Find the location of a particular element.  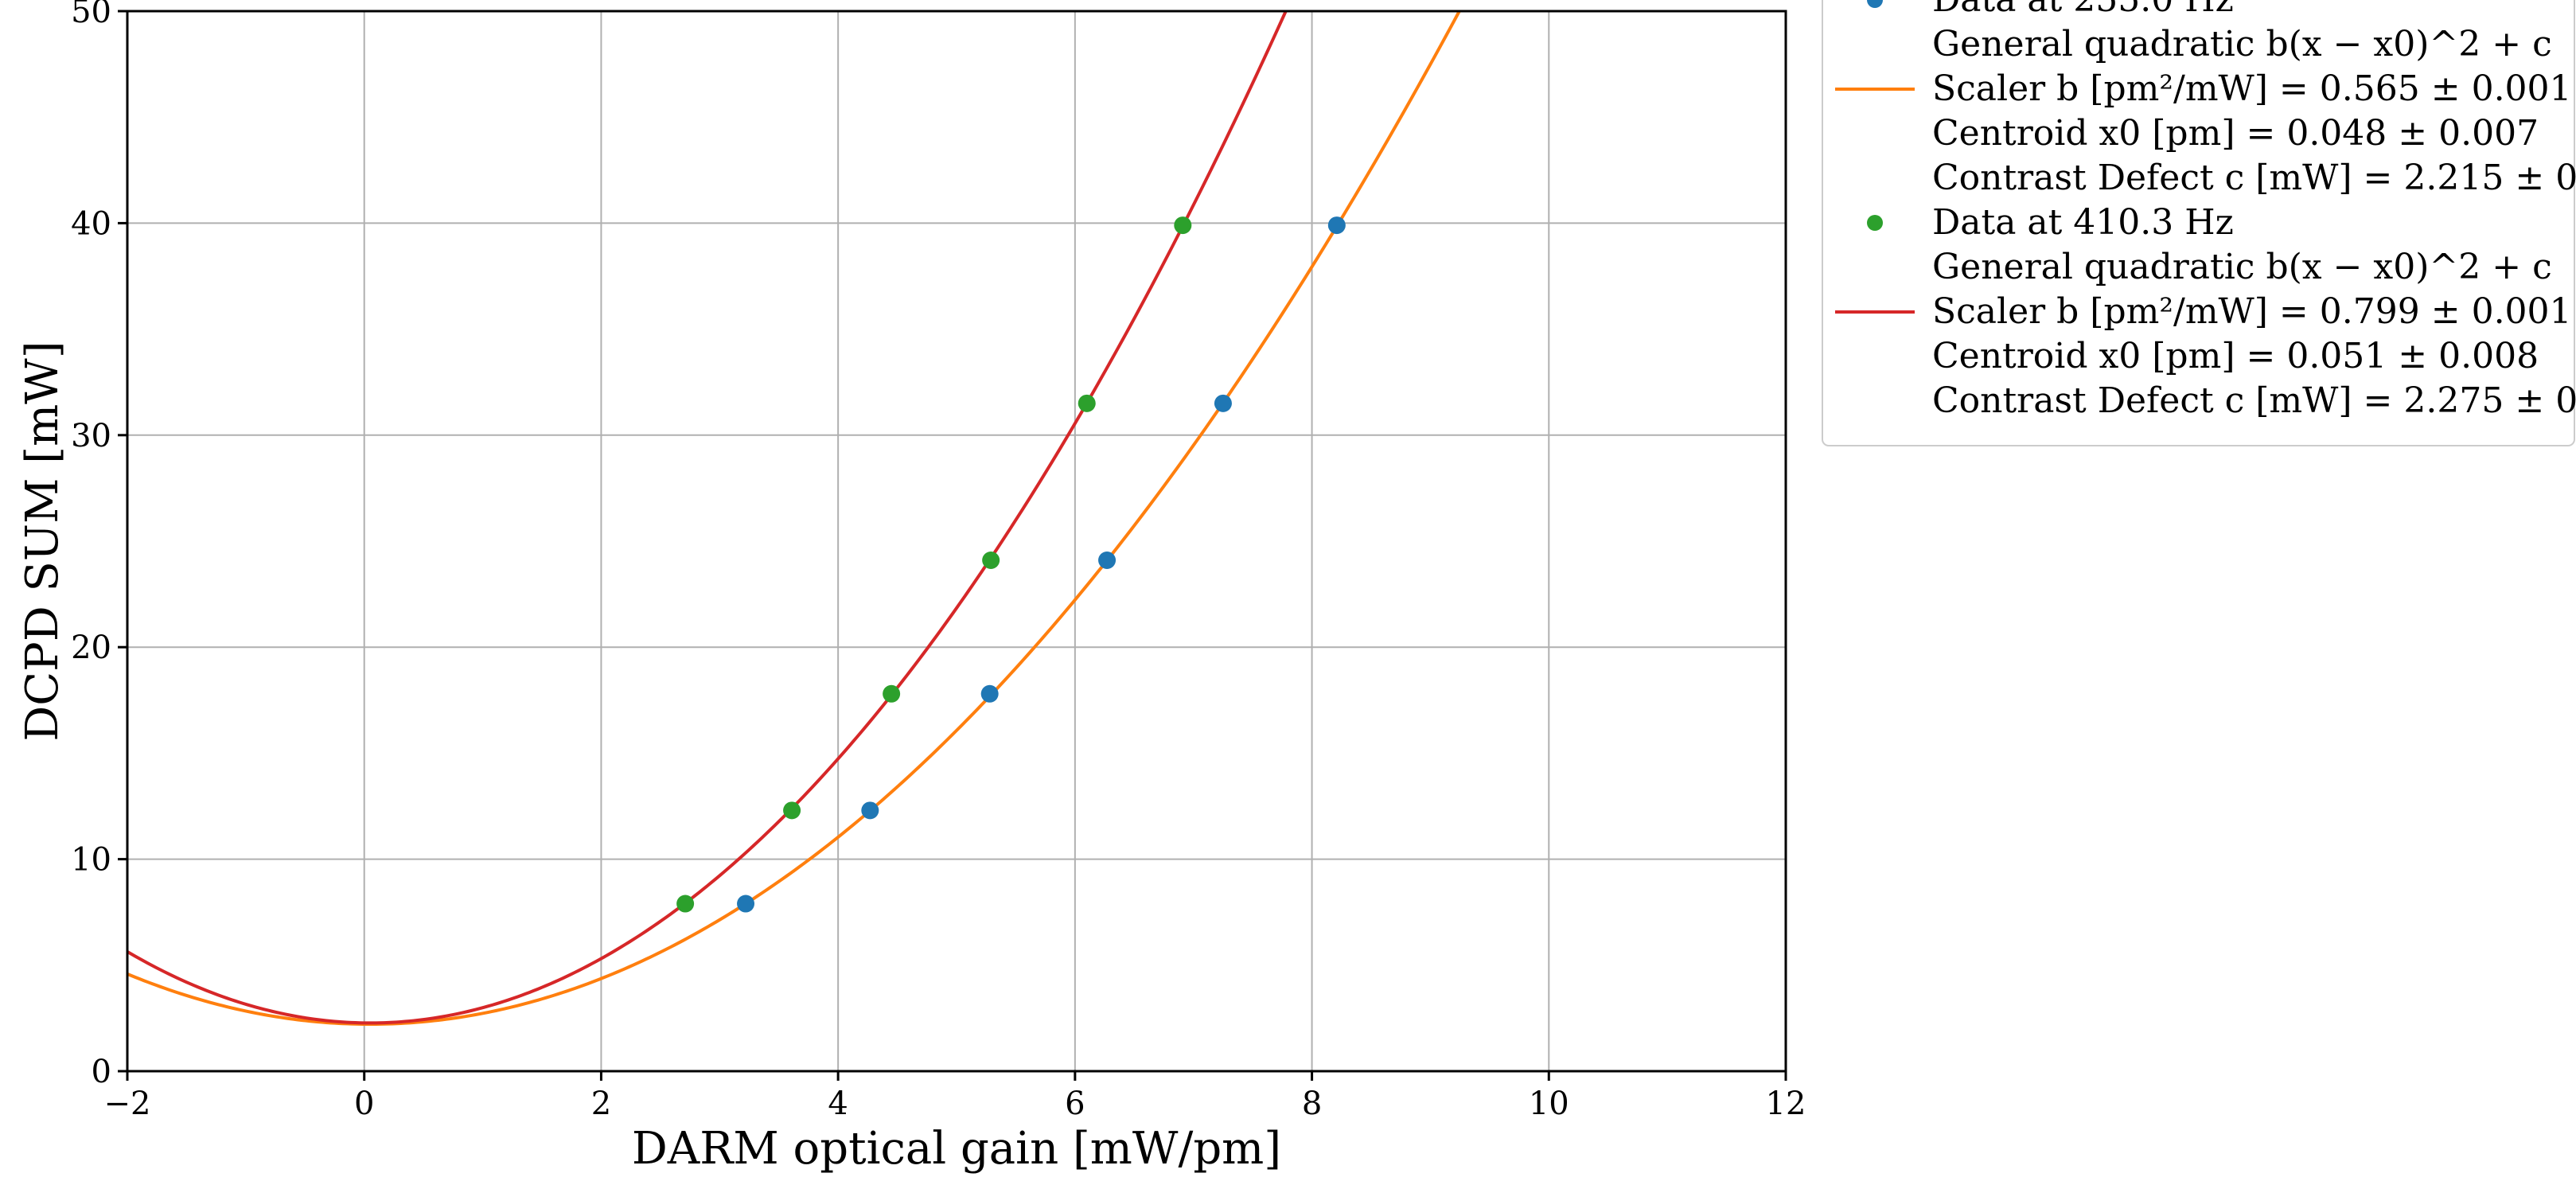

x-tick-label: −2 is located at coordinates (127, 1104).